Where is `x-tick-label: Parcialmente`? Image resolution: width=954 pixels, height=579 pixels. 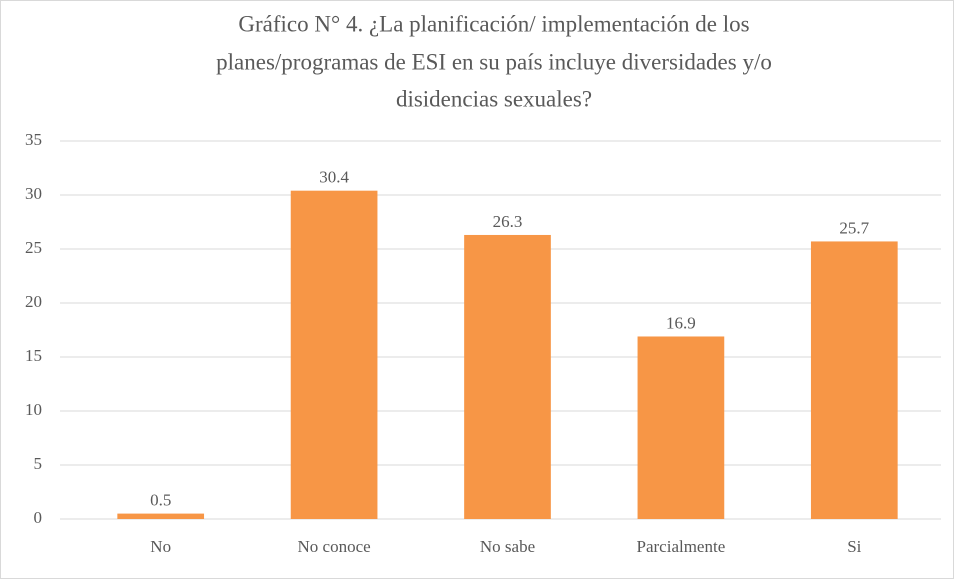
x-tick-label: Parcialmente is located at coordinates (681, 546).